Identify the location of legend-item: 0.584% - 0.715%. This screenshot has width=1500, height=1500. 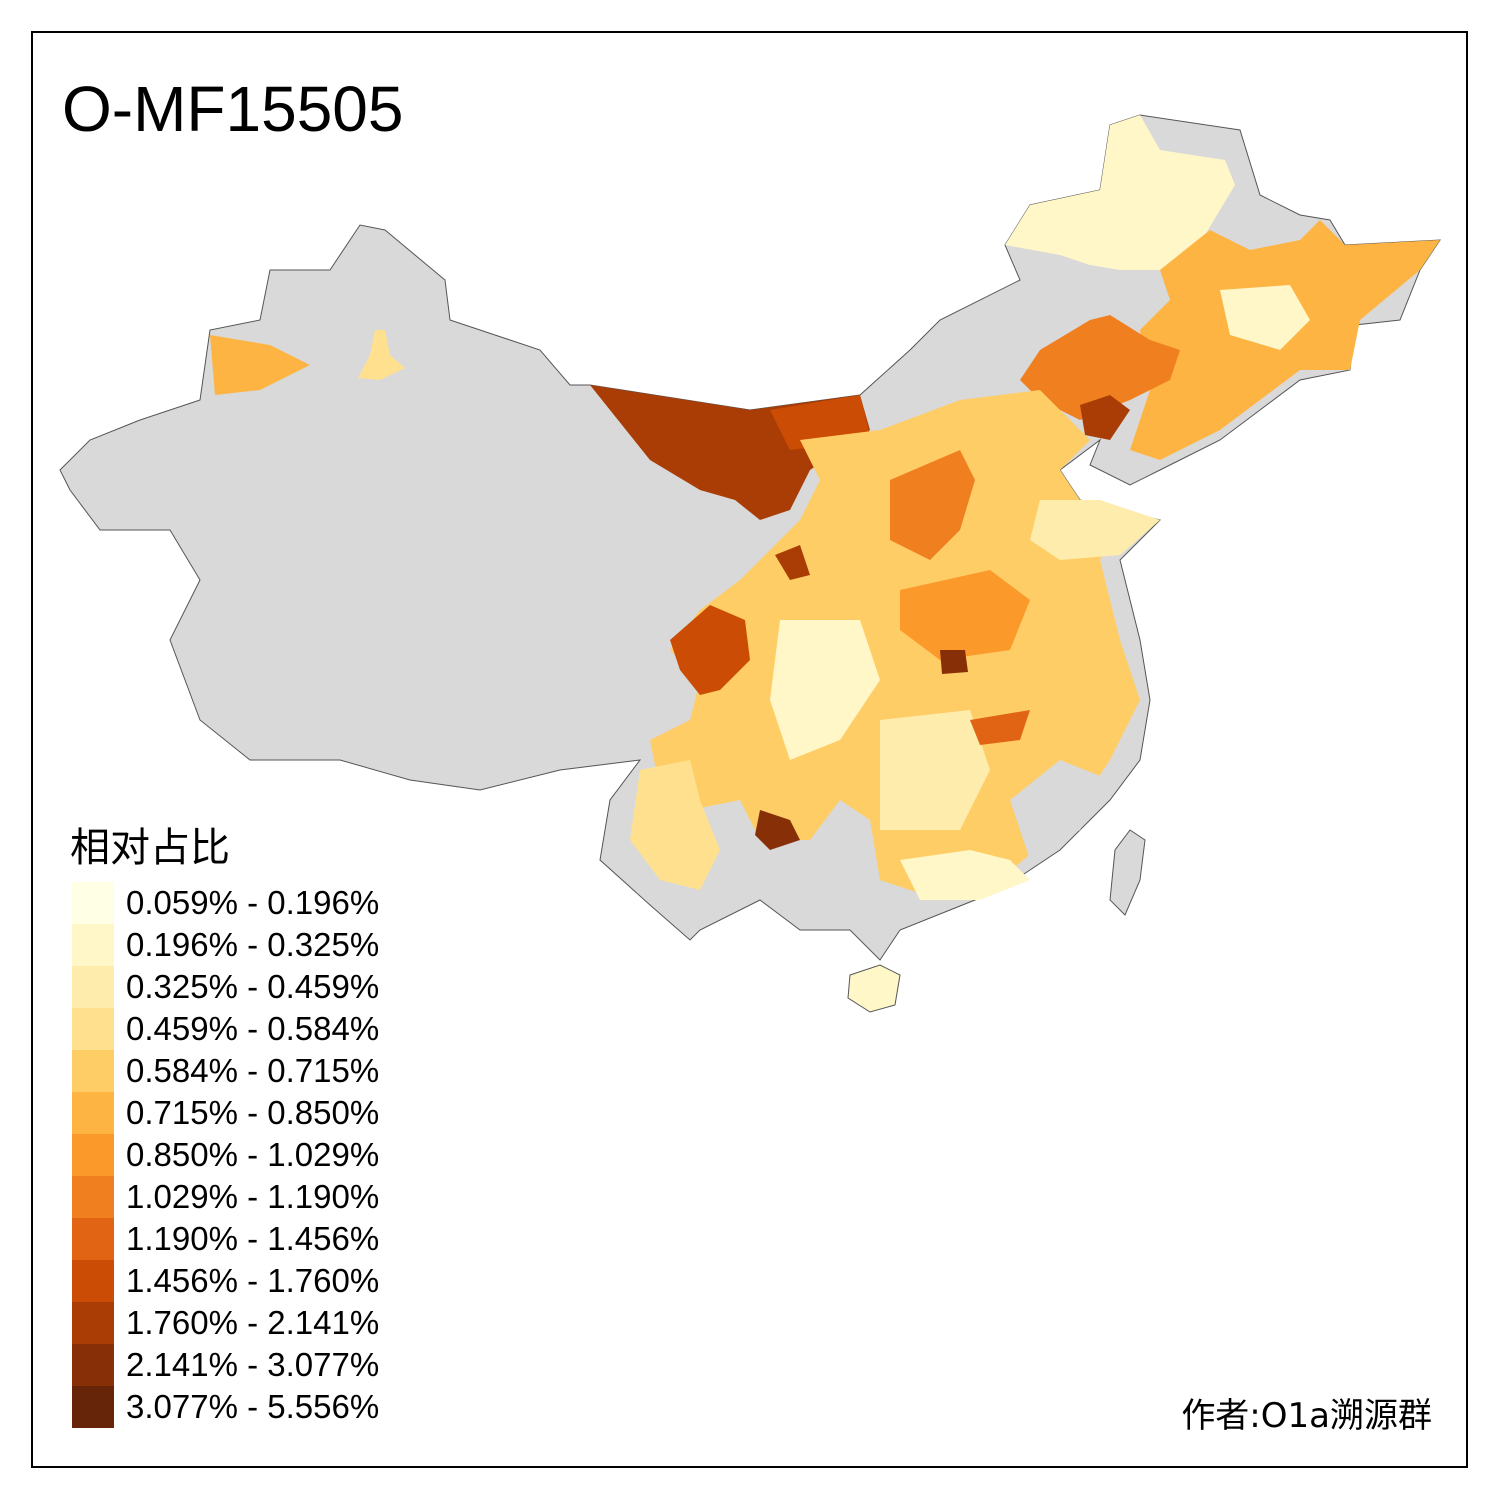
(225, 1071).